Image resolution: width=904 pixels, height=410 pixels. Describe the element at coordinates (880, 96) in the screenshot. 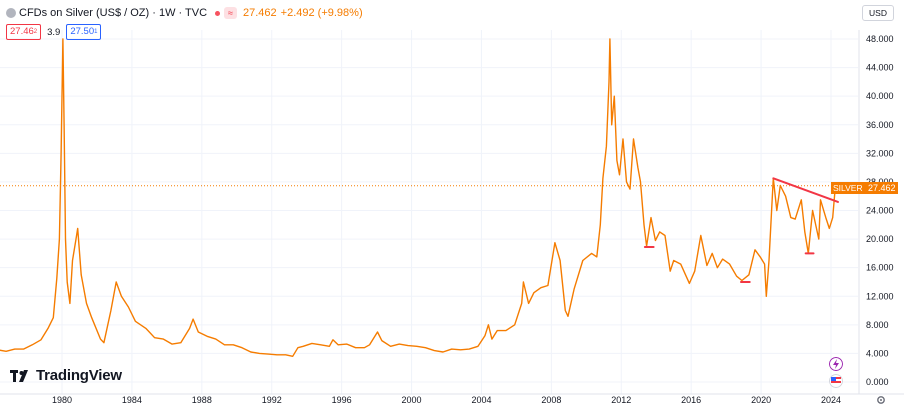

I see `y-tick-label: 40.000` at that location.